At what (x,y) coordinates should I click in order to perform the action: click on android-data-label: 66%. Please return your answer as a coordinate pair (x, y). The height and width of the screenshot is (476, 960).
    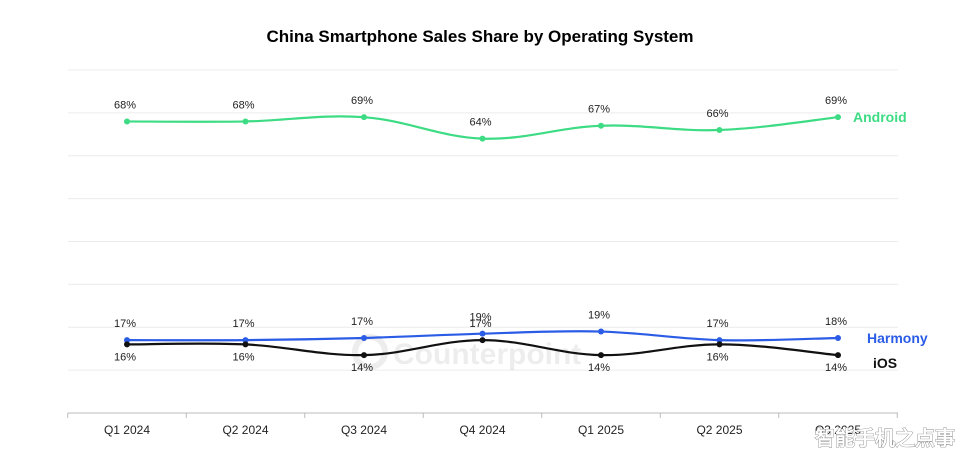
    Looking at the image, I should click on (717, 114).